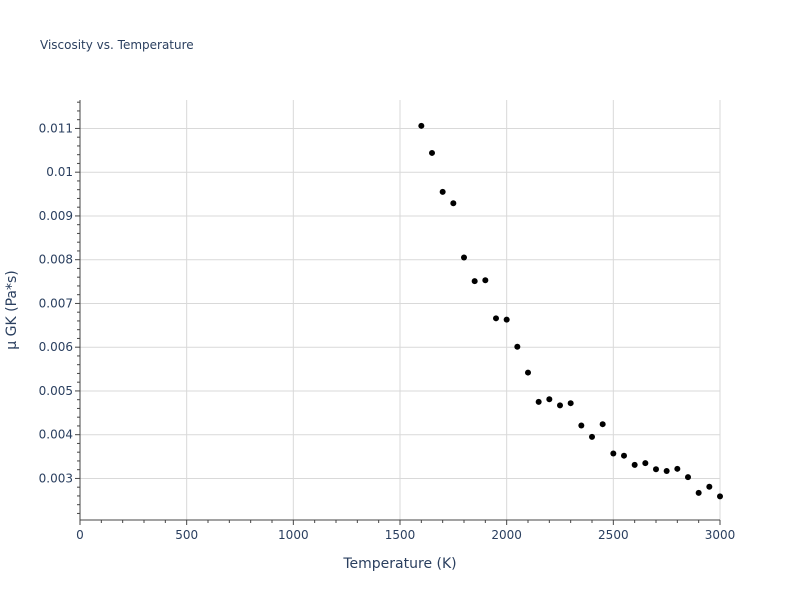  I want to click on y-tick-label: 0.009, so click(56, 216).